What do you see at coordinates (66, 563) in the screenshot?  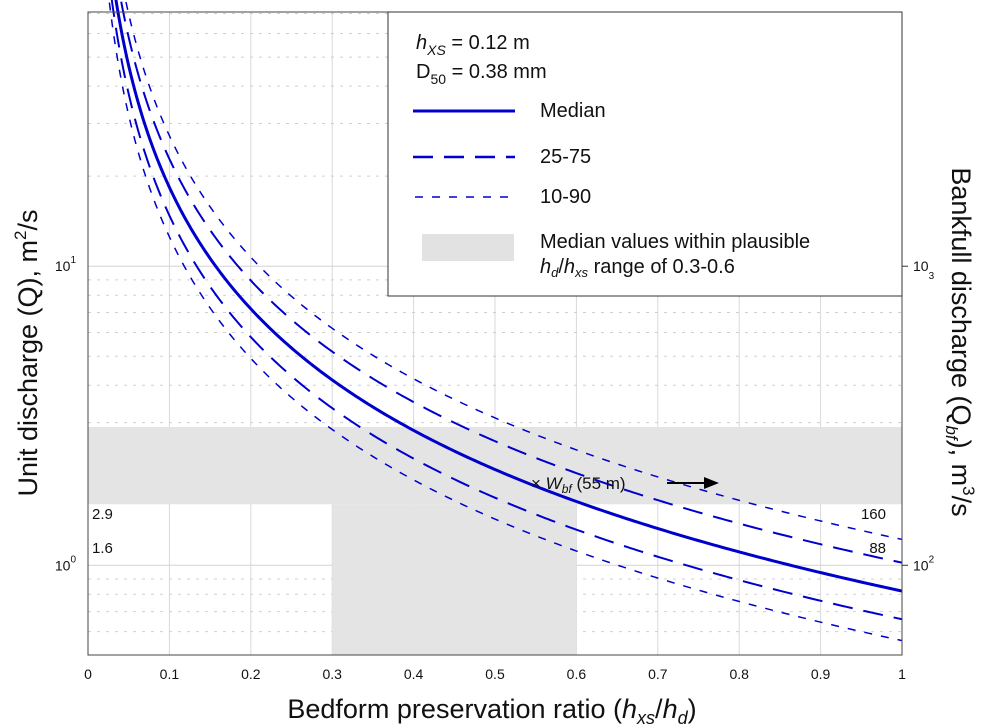 I see `left-y-tick-label: 10⁰` at bounding box center [66, 563].